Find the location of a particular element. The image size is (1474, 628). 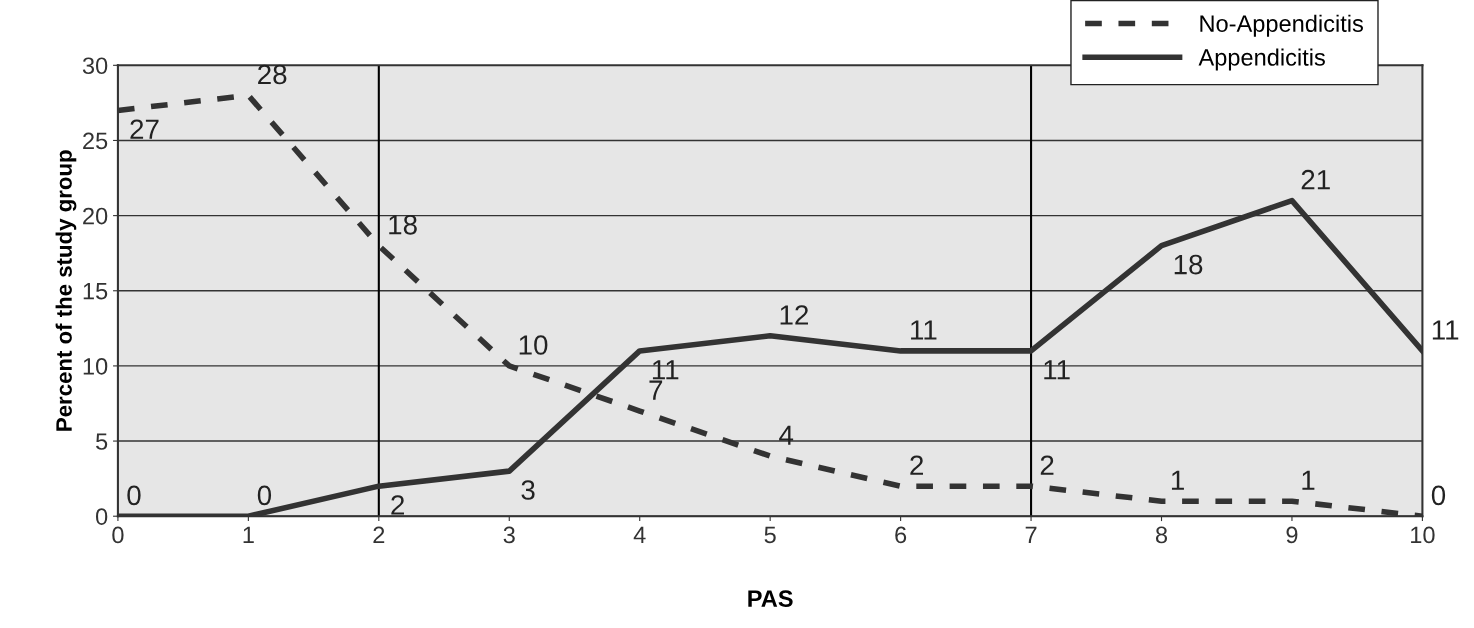

y-tick-label: 25 is located at coordinates (95, 141).